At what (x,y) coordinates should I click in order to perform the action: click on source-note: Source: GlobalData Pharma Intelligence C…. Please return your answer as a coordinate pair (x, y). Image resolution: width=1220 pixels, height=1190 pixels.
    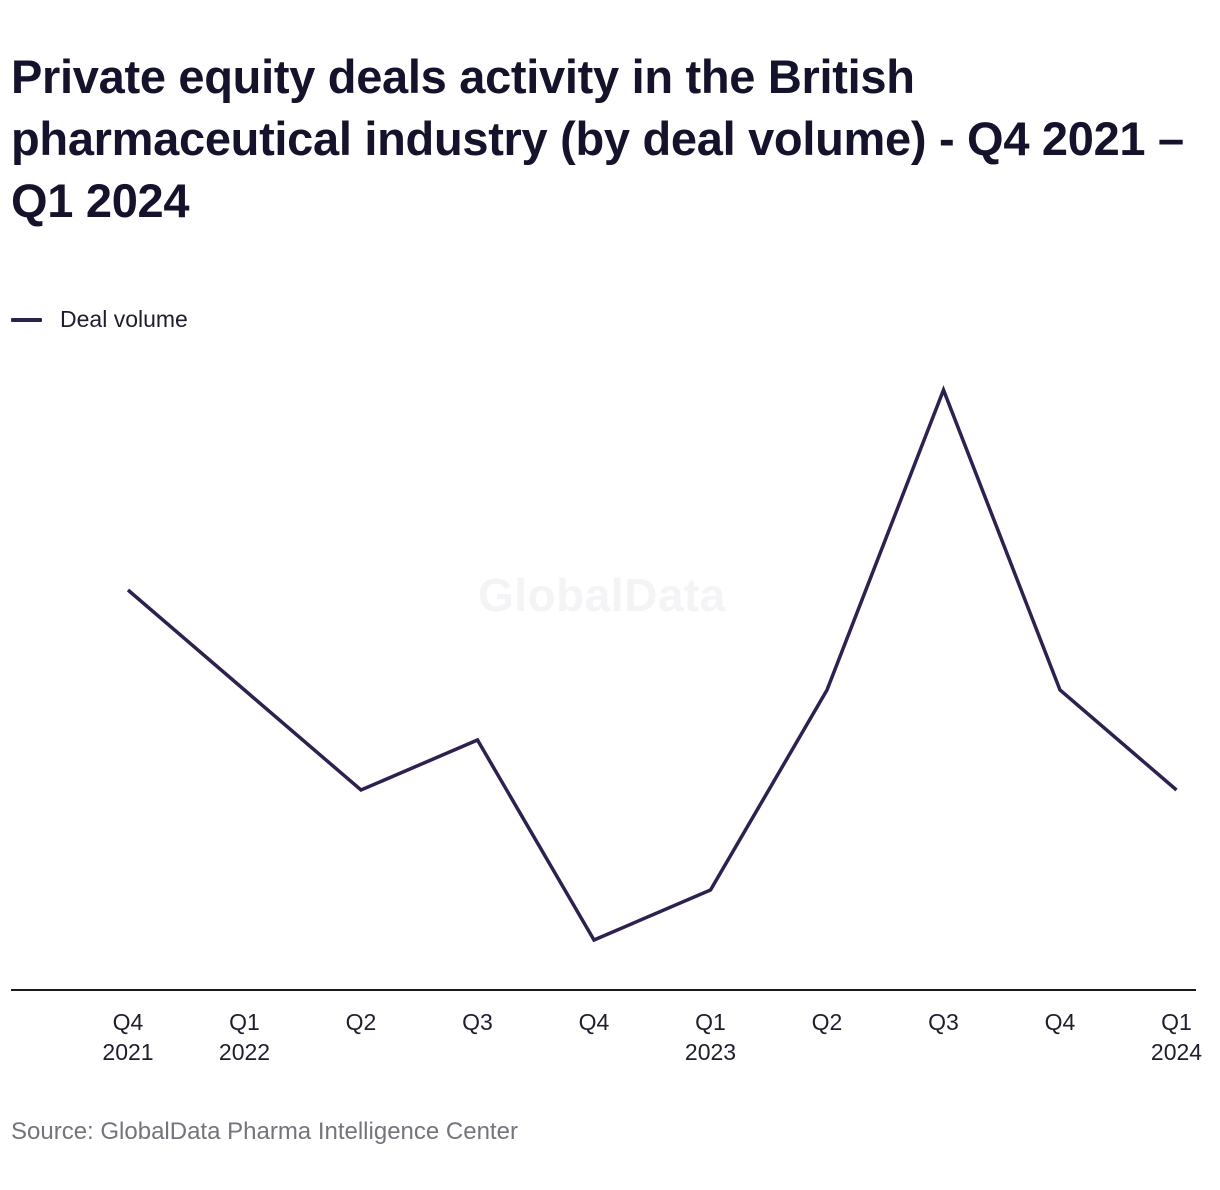
    Looking at the image, I should click on (264, 1131).